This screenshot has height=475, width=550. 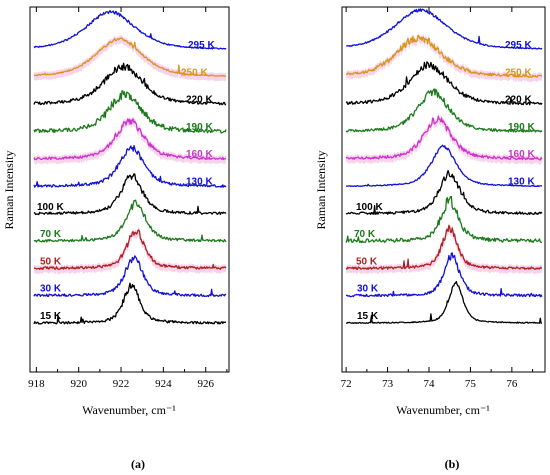 What do you see at coordinates (194, 72) in the screenshot?
I see `panel-a-label-250k: 250 K` at bounding box center [194, 72].